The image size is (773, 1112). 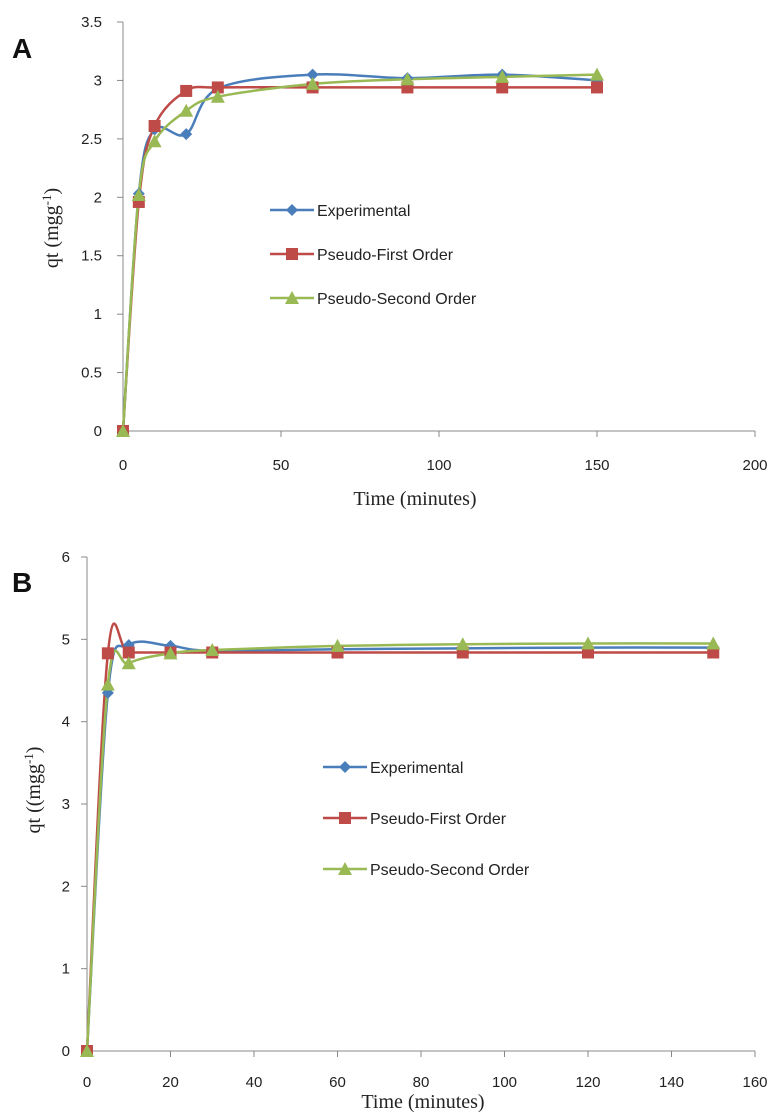 What do you see at coordinates (281, 465) in the screenshot?
I see `x-tick-label: 50` at bounding box center [281, 465].